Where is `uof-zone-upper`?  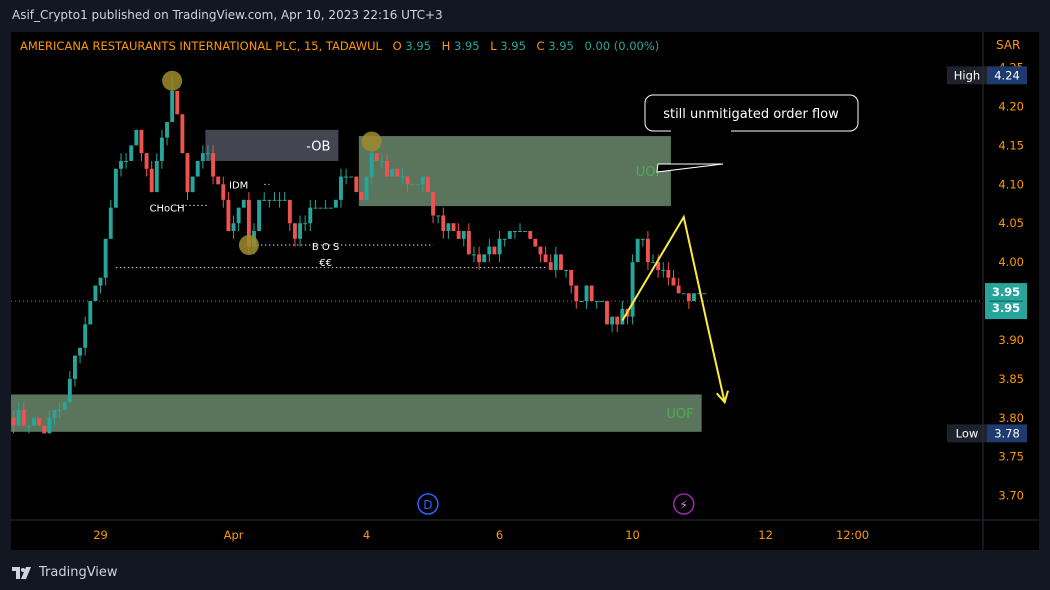 uof-zone-upper is located at coordinates (514, 171).